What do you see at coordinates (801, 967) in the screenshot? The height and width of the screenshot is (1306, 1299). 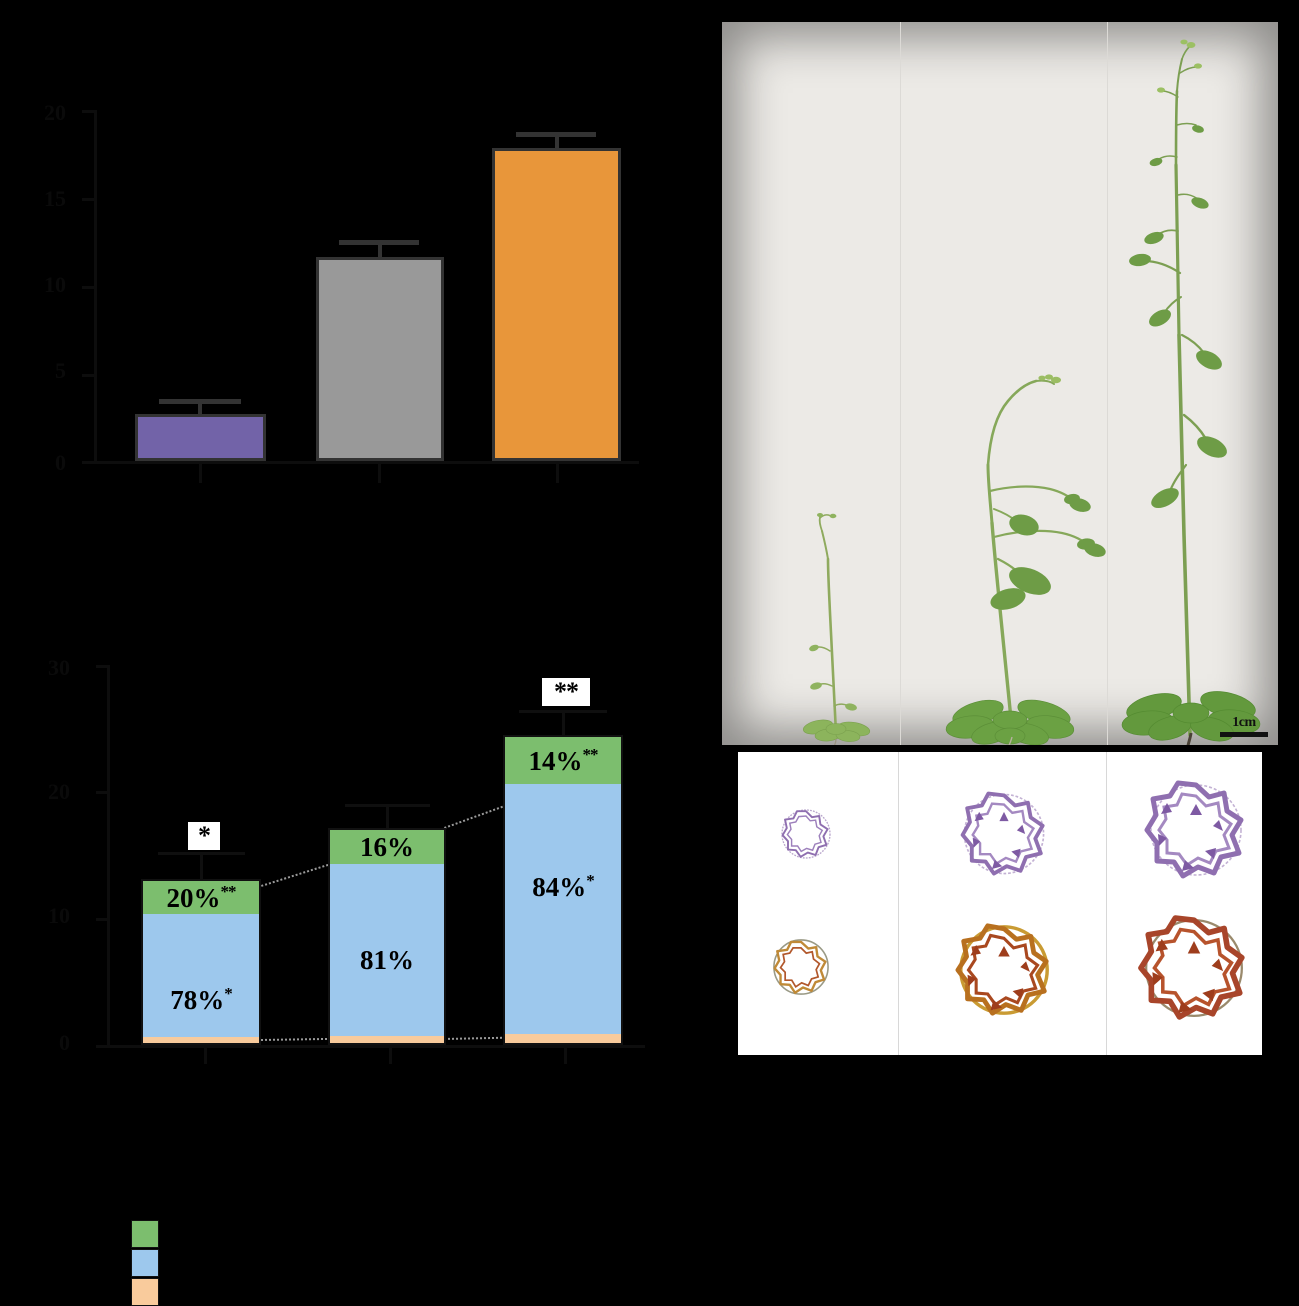 I see `section-orange-small` at bounding box center [801, 967].